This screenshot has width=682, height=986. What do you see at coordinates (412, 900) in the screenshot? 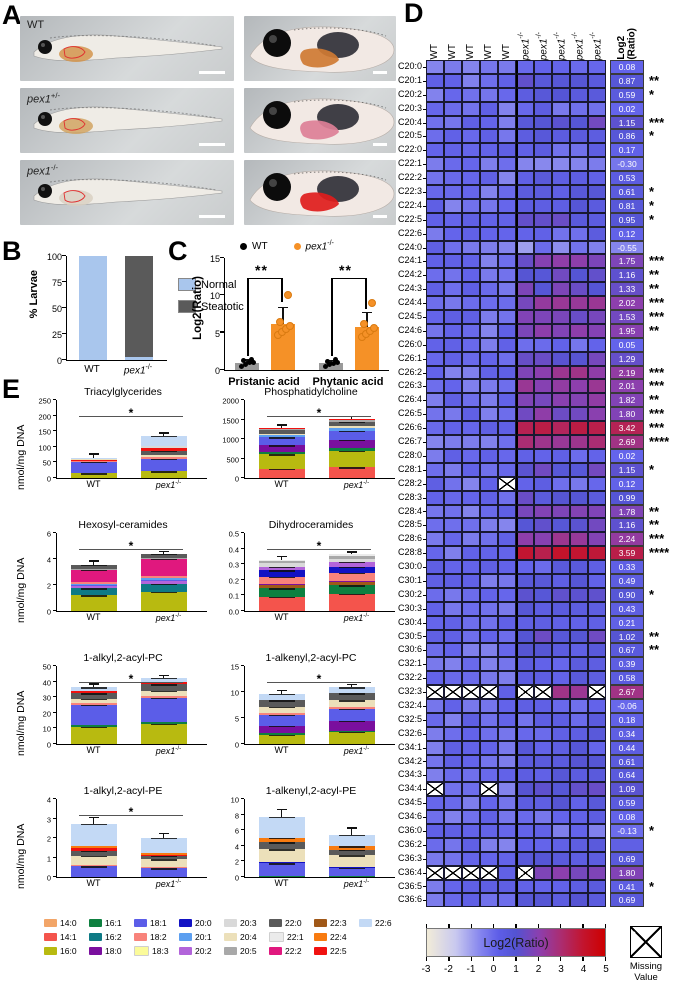
I see `lipid-species-label: C36:6` at bounding box center [412, 900].